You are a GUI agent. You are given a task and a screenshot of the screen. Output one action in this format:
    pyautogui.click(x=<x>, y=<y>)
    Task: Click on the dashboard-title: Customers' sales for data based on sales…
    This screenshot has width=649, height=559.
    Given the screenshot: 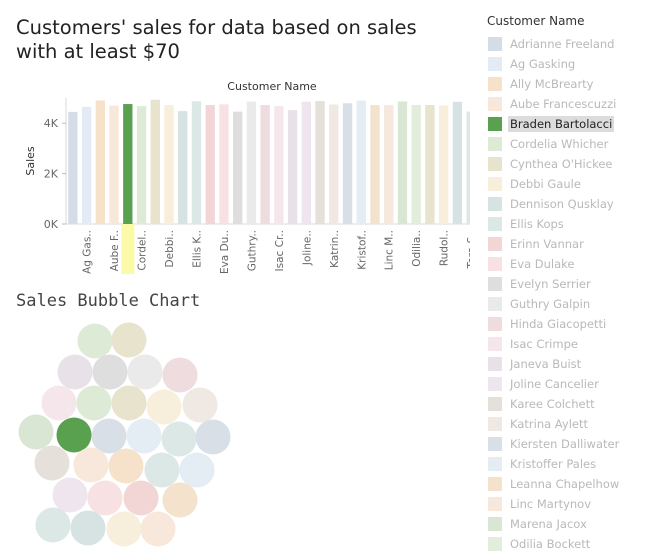 What is the action you would take?
    pyautogui.click(x=216, y=39)
    